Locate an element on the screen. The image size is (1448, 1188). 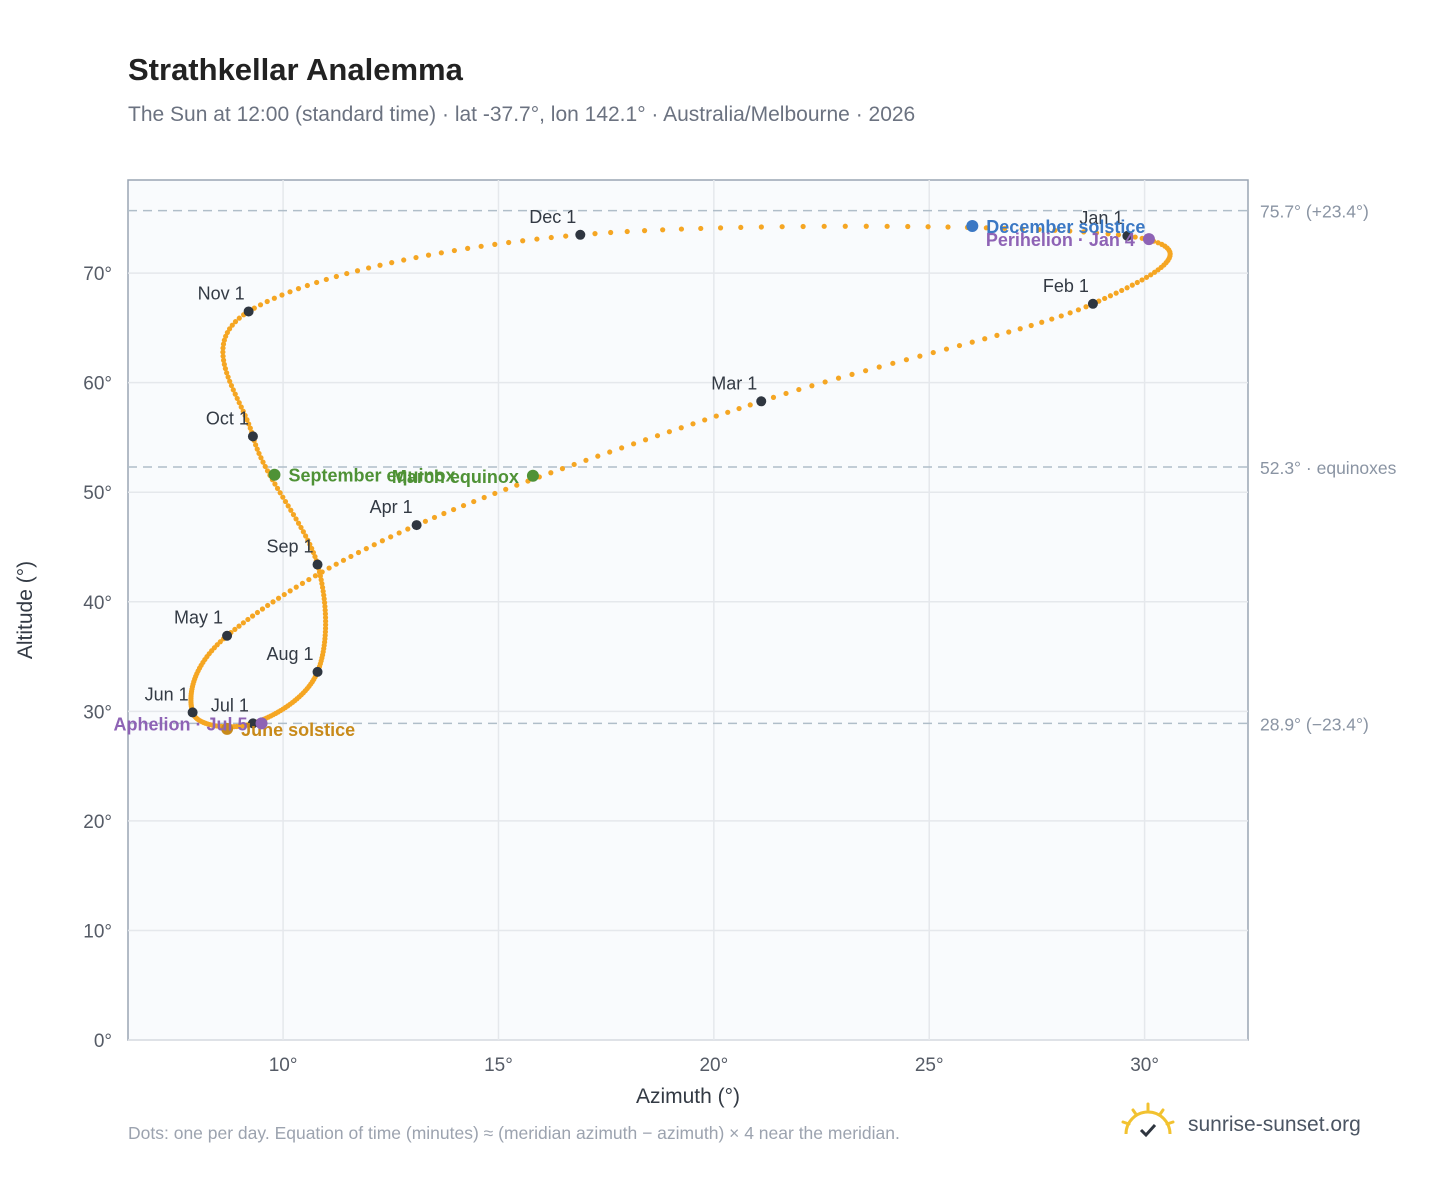
y-tick-label: 60° is located at coordinates (97, 384).